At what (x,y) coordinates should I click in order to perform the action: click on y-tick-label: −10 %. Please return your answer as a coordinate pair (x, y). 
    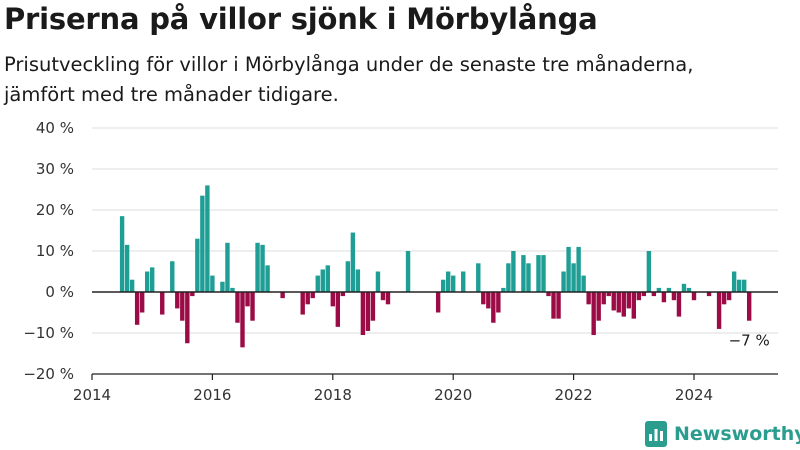
    Looking at the image, I should click on (48, 333).